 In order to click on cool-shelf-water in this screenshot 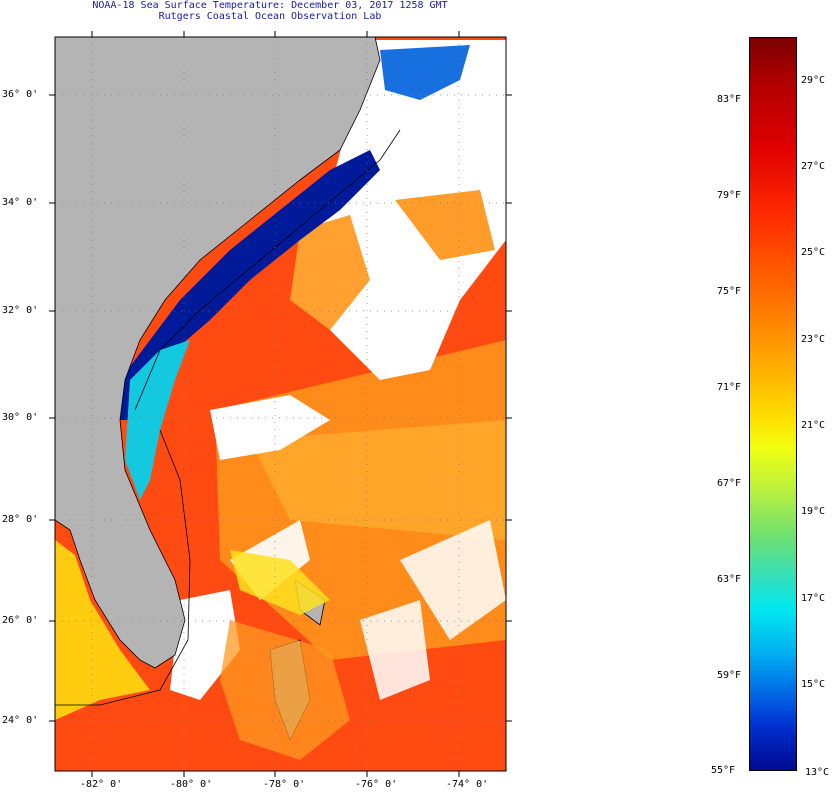, I will do `click(157, 420)`.